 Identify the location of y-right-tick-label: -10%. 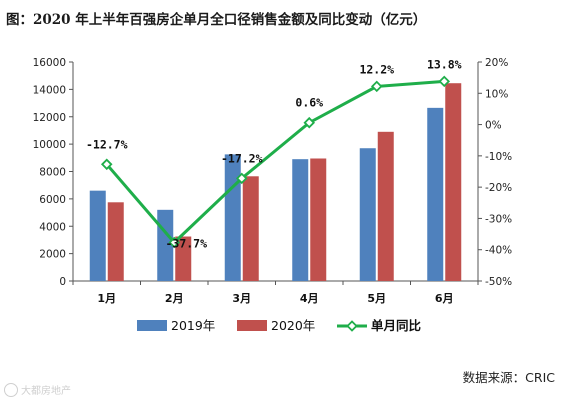
(498, 157).